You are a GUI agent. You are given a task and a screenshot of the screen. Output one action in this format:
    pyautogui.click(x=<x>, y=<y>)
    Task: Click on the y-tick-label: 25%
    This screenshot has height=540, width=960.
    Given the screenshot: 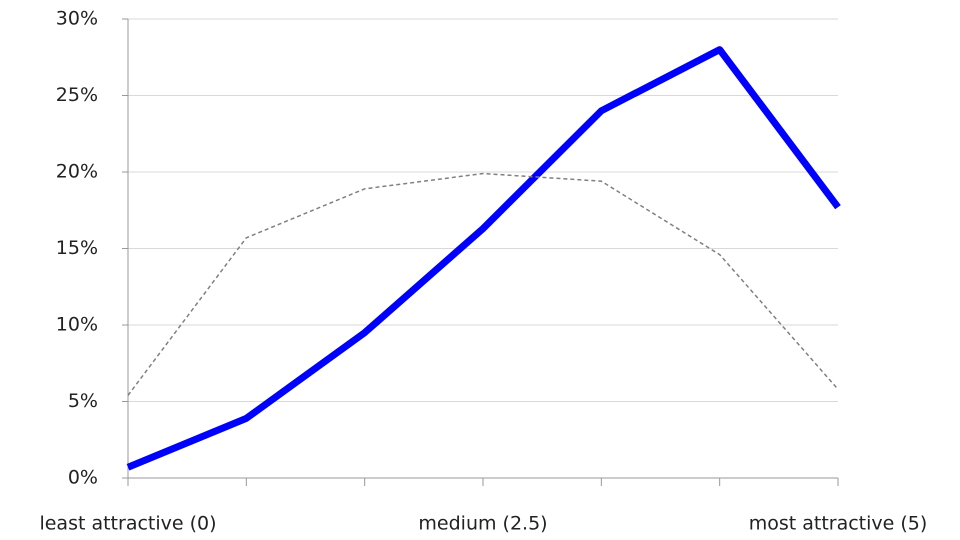 What is the action you would take?
    pyautogui.click(x=77, y=95)
    